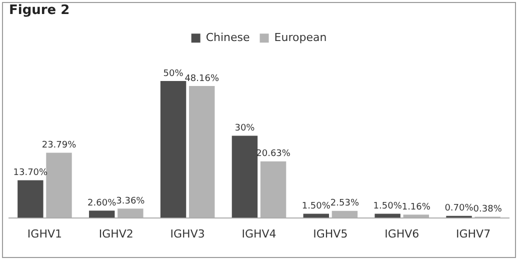  Describe the element at coordinates (459, 209) in the screenshot. I see `data-label: 0.70%` at that location.